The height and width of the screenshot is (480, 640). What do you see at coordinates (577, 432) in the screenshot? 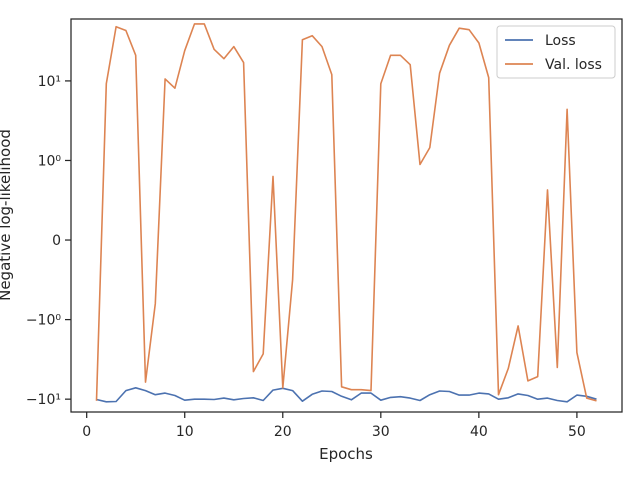
I see `x-tick-label: 50` at bounding box center [577, 432].